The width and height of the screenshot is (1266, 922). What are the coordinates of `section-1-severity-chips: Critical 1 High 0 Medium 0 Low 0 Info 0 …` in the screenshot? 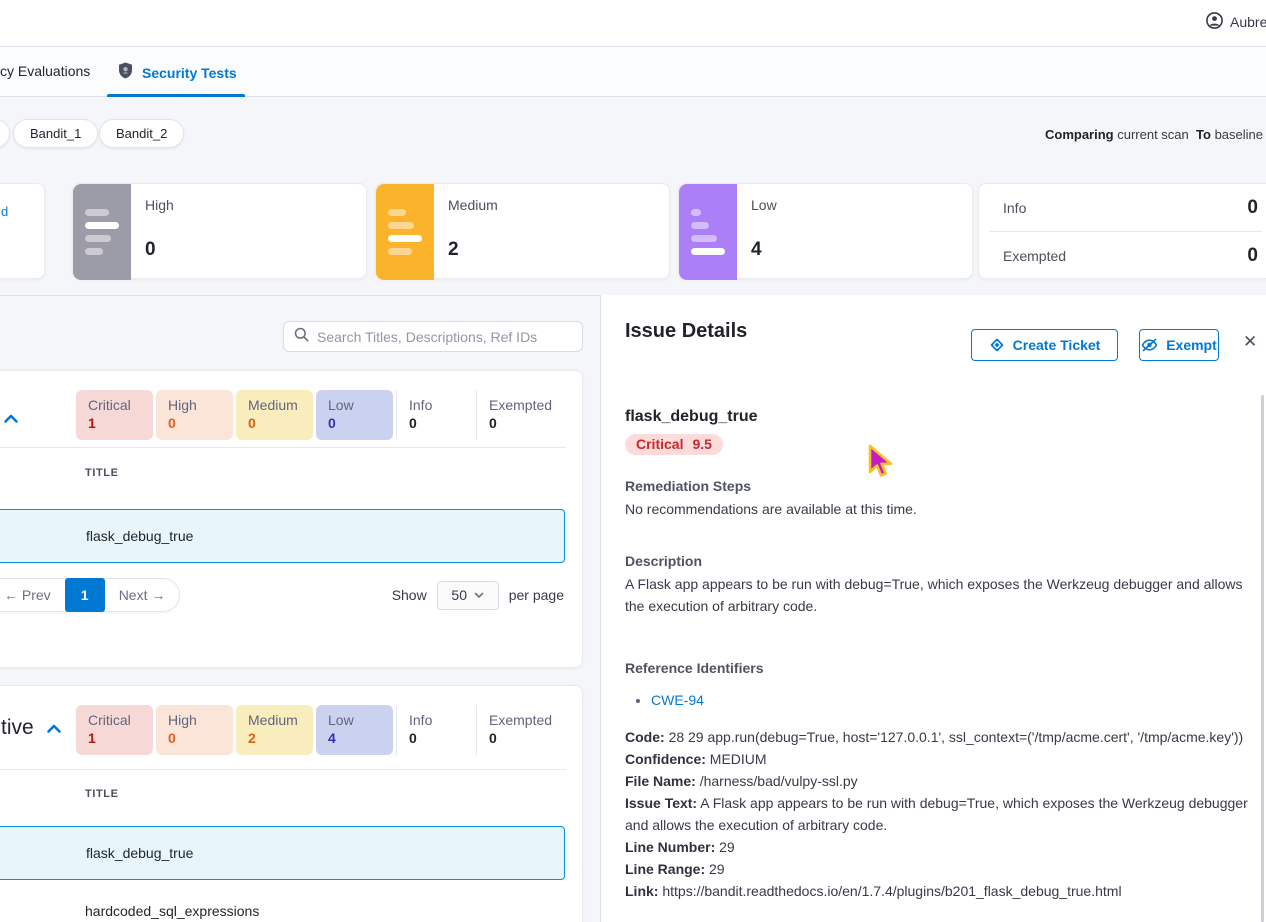 It's located at (316, 415).